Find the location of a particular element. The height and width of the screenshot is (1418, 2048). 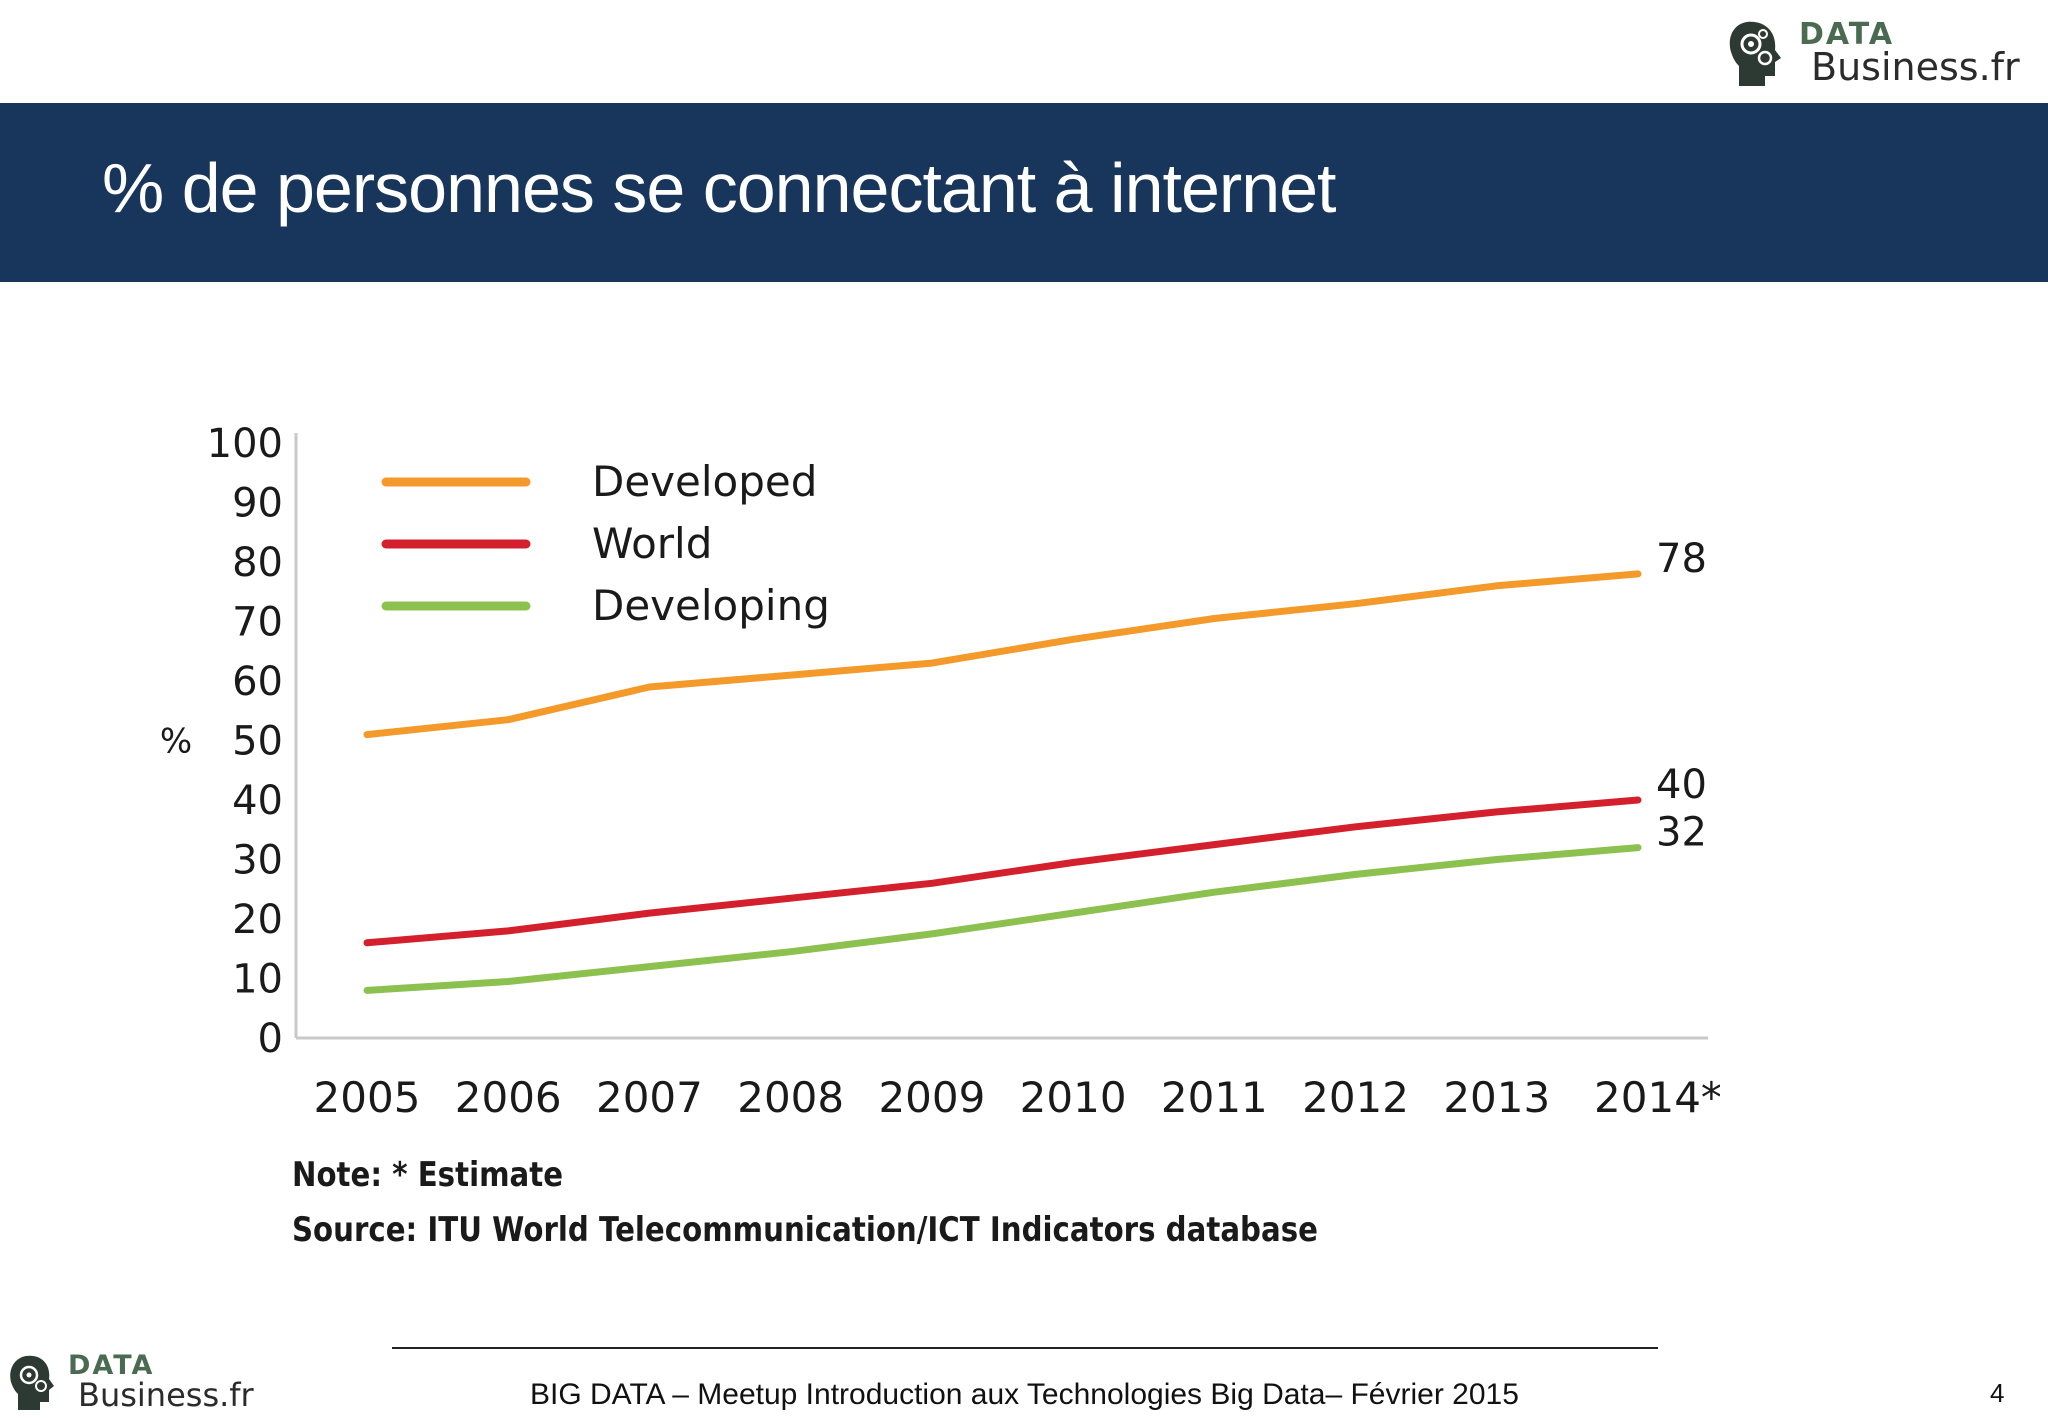

data-label-developed: 78 is located at coordinates (1681, 559).